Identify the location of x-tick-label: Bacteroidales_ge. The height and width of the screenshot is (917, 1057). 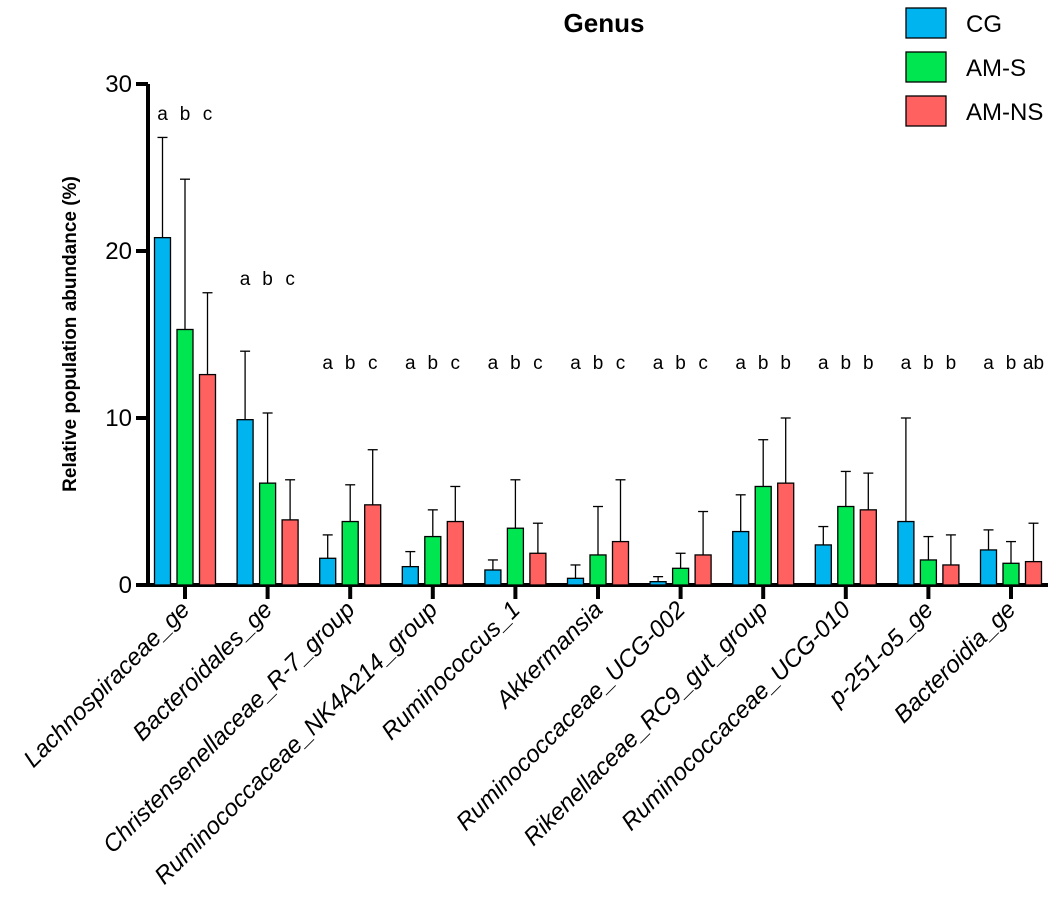
(203, 671).